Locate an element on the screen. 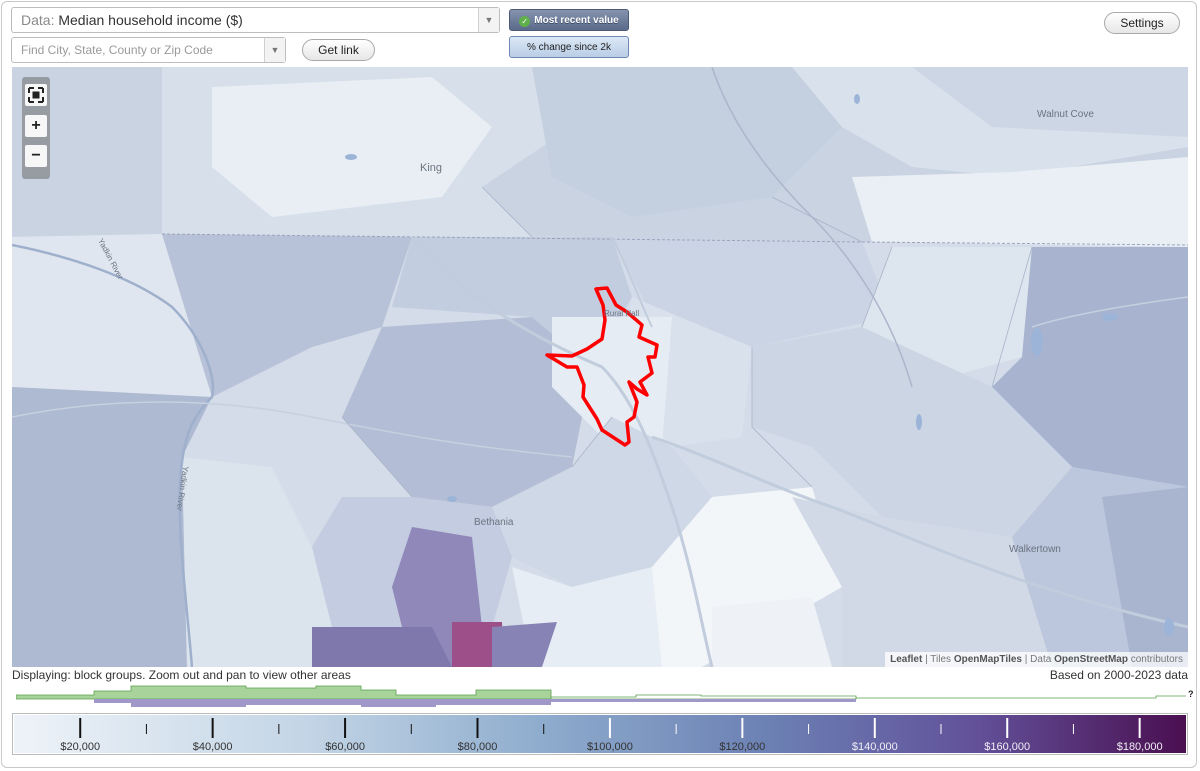 The width and height of the screenshot is (1200, 771). fullscreen-icon is located at coordinates (36, 95).